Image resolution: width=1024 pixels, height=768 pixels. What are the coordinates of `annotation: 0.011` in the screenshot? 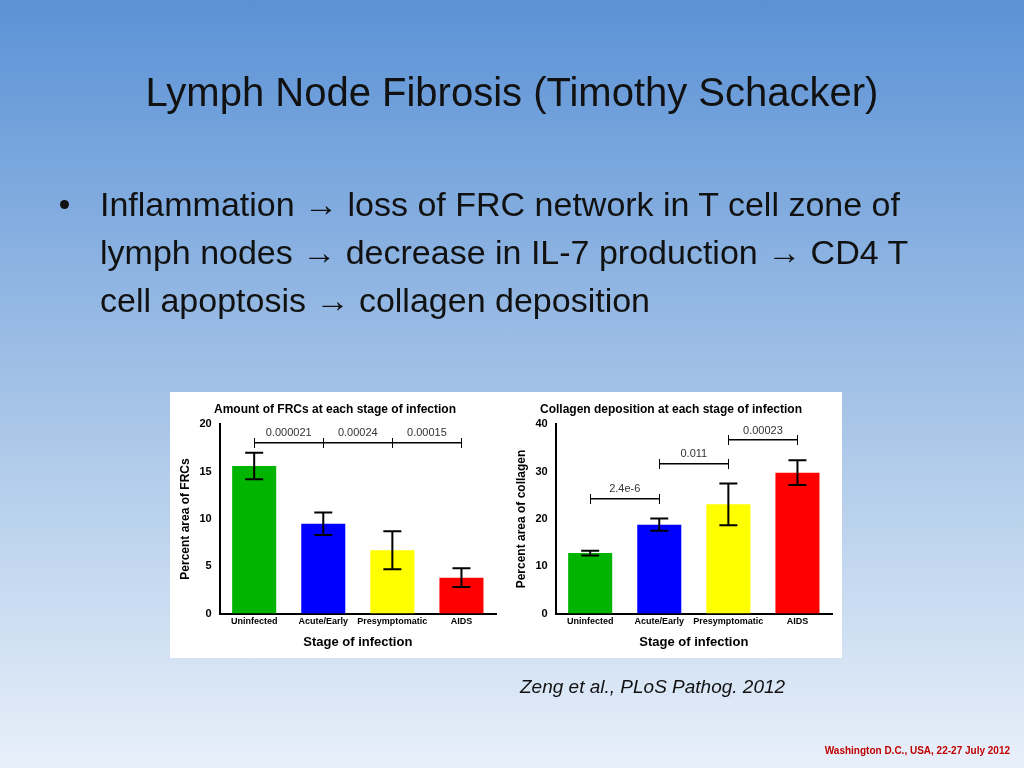 It's located at (694, 453).